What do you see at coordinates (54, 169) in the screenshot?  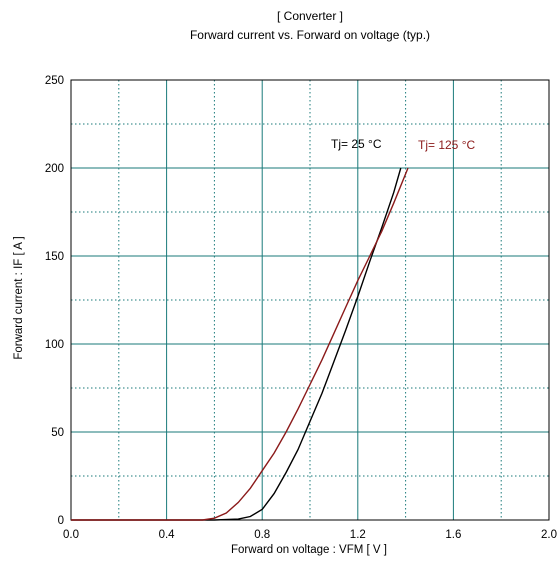 I see `y-tick-label: 200` at bounding box center [54, 169].